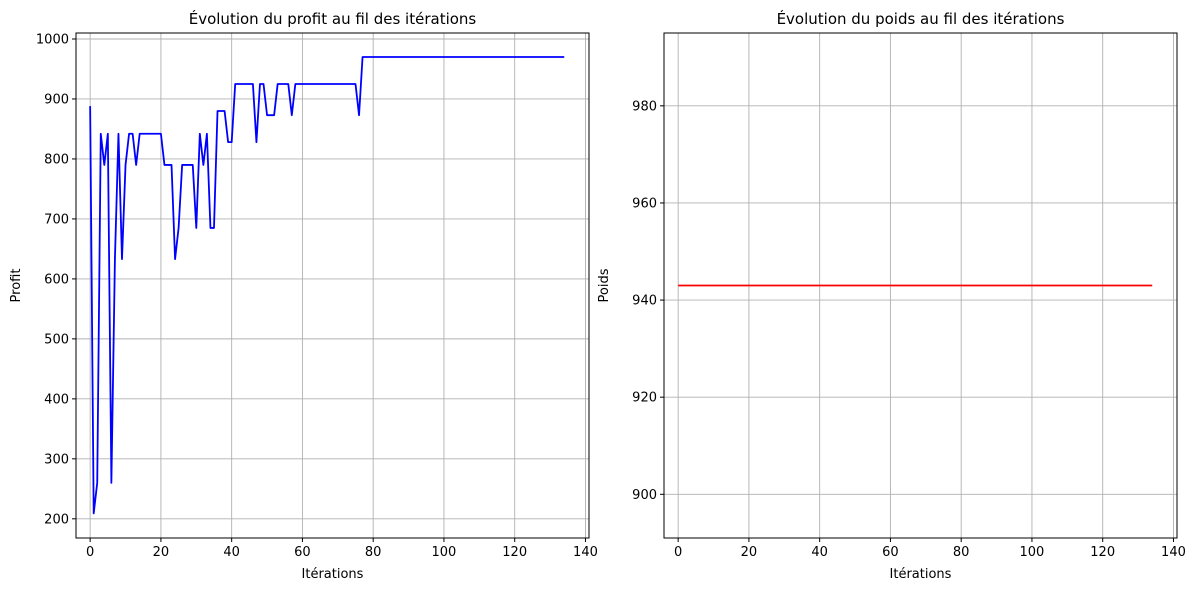 This screenshot has width=1189, height=590. What do you see at coordinates (52, 39) in the screenshot?
I see `y-tick-label: 1000` at bounding box center [52, 39].